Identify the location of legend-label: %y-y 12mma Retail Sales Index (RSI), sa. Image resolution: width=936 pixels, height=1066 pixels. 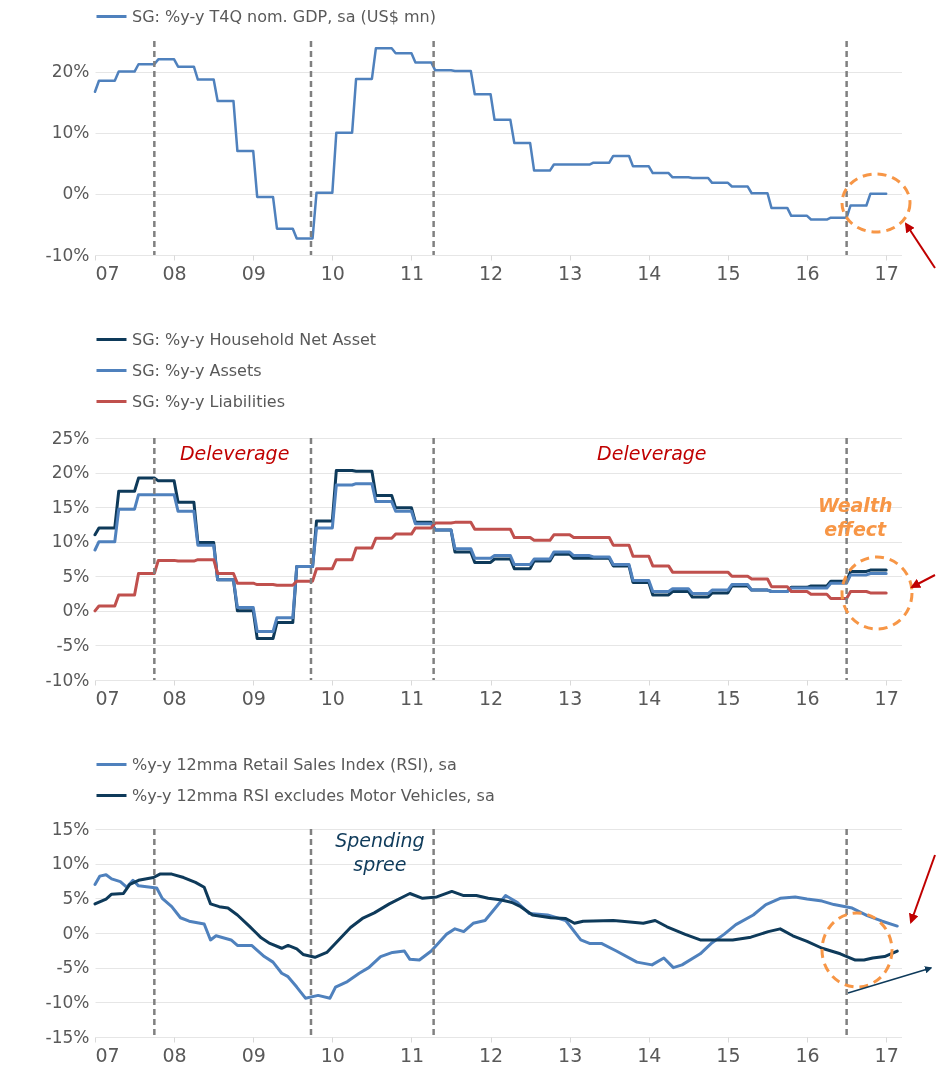
(294, 764).